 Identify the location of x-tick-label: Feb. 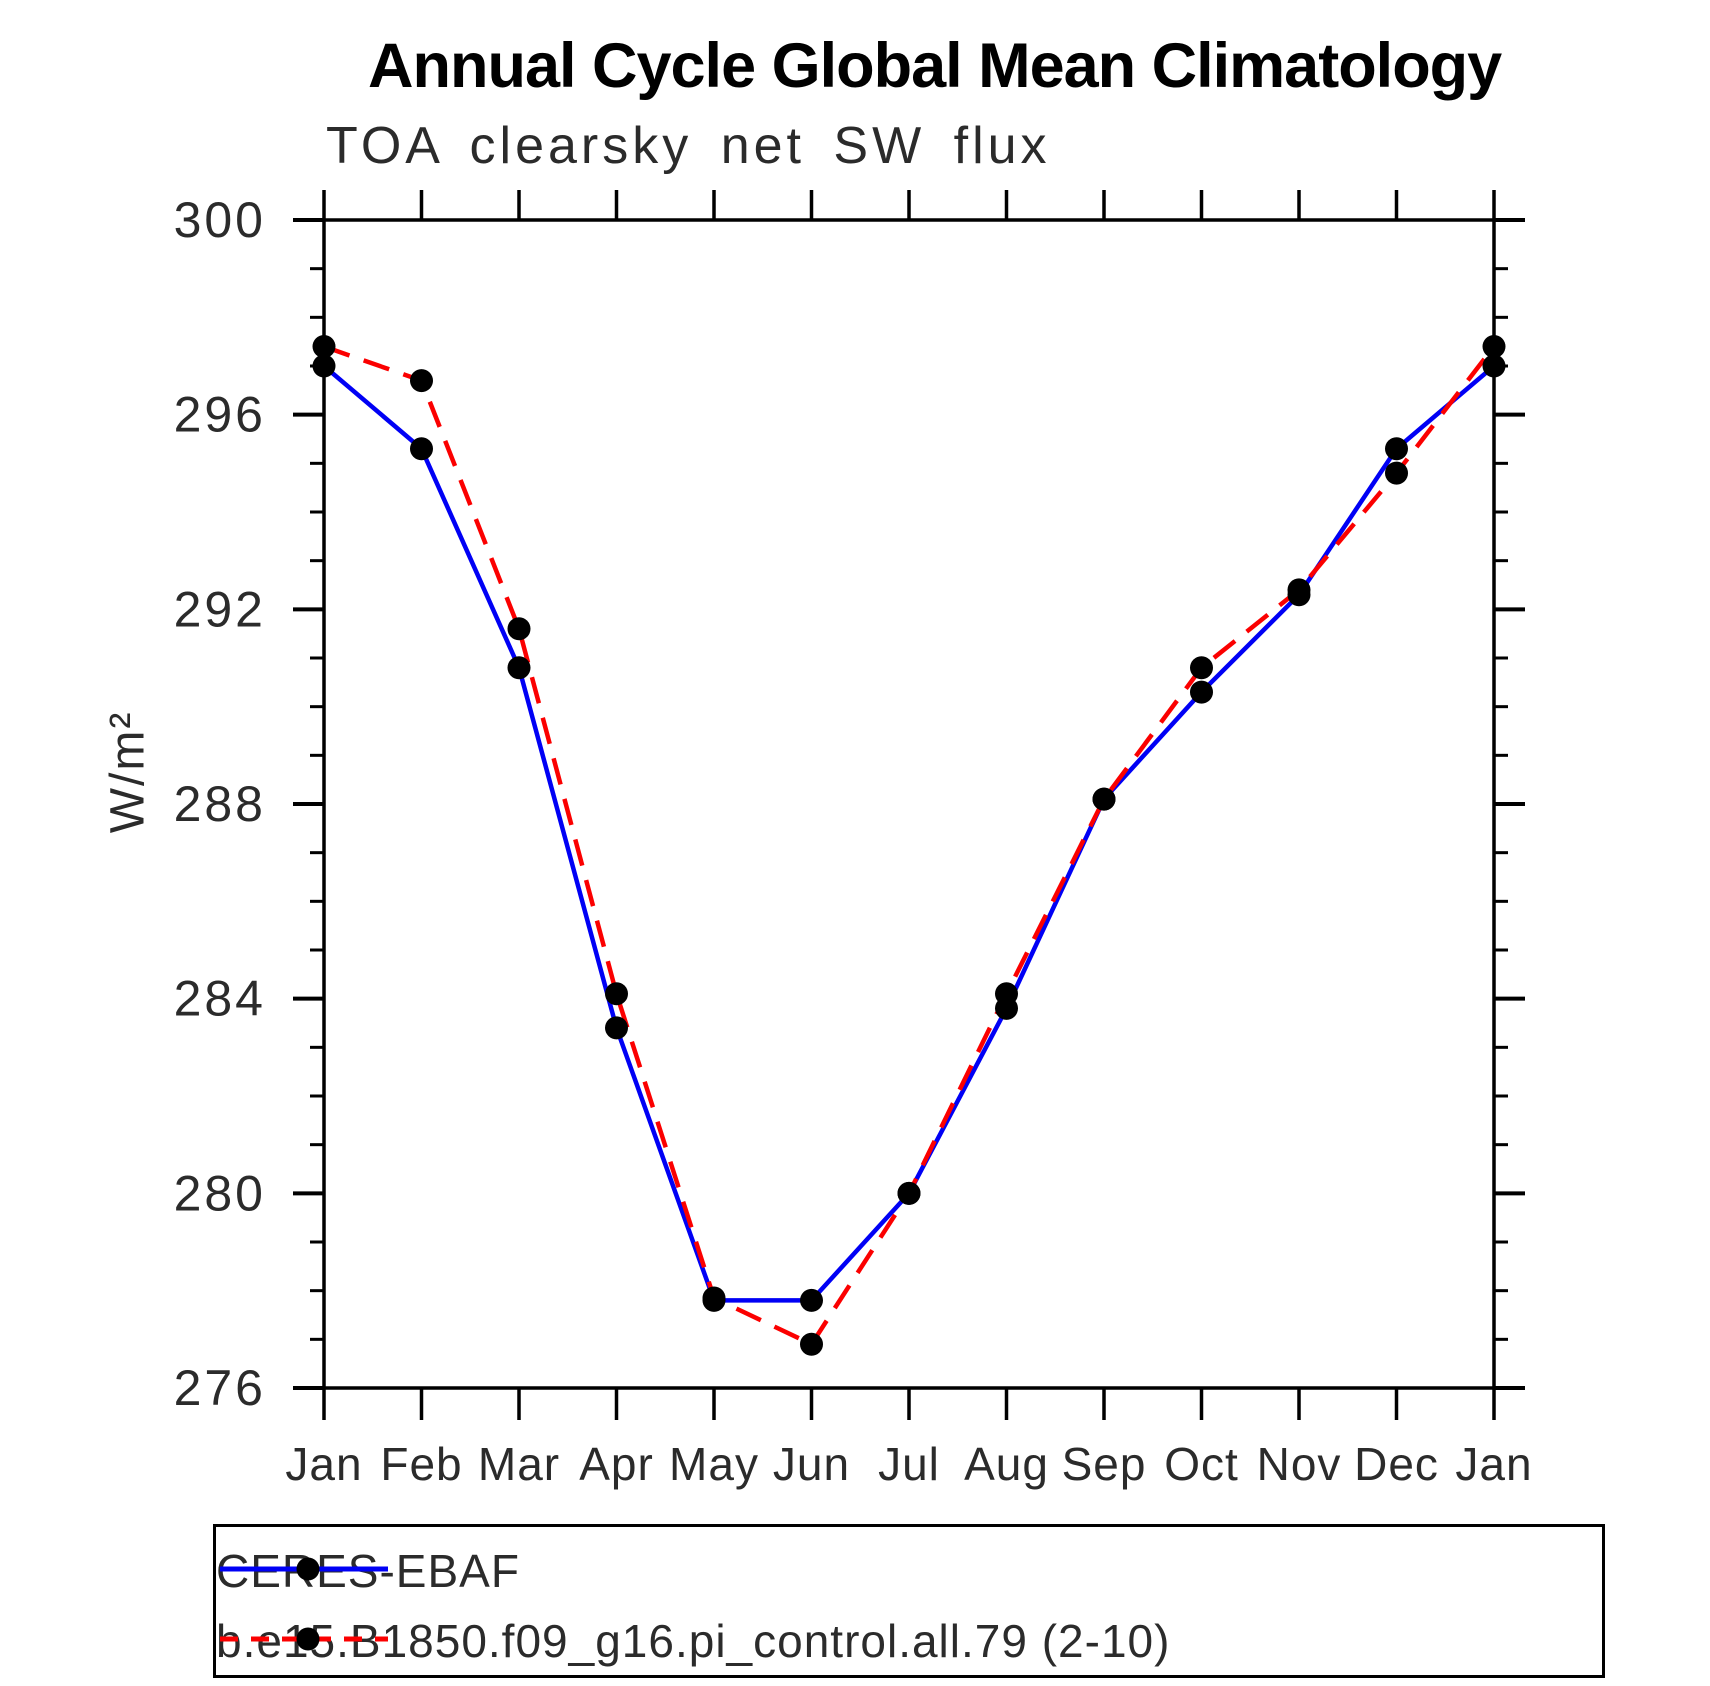
(421, 1464).